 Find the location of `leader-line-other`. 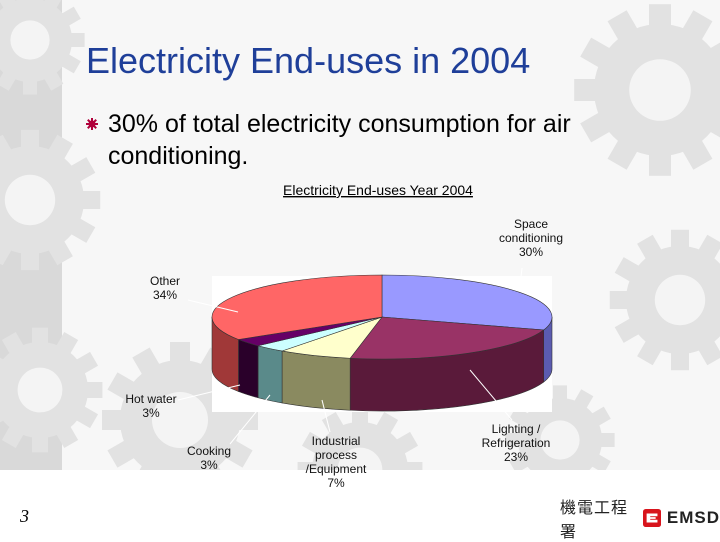

leader-line-other is located at coordinates (213, 306).